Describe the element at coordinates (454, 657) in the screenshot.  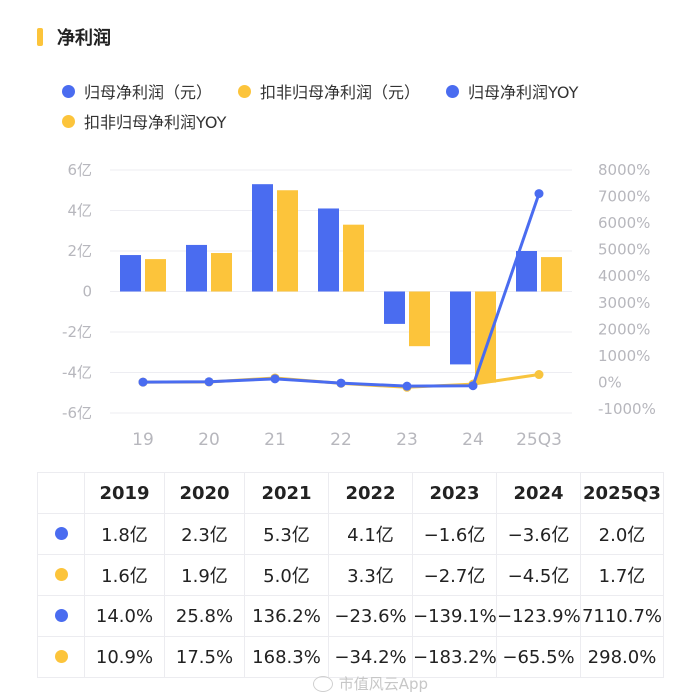
I see `table-cell: −183.2%` at that location.